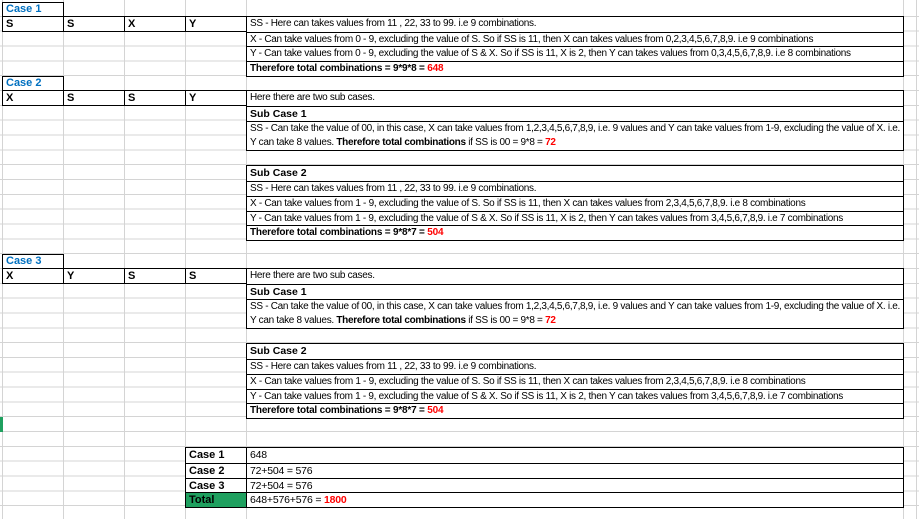 The width and height of the screenshot is (919, 519). What do you see at coordinates (575, 113) in the screenshot?
I see `case2-subcase1-title: Sub Case 1` at bounding box center [575, 113].